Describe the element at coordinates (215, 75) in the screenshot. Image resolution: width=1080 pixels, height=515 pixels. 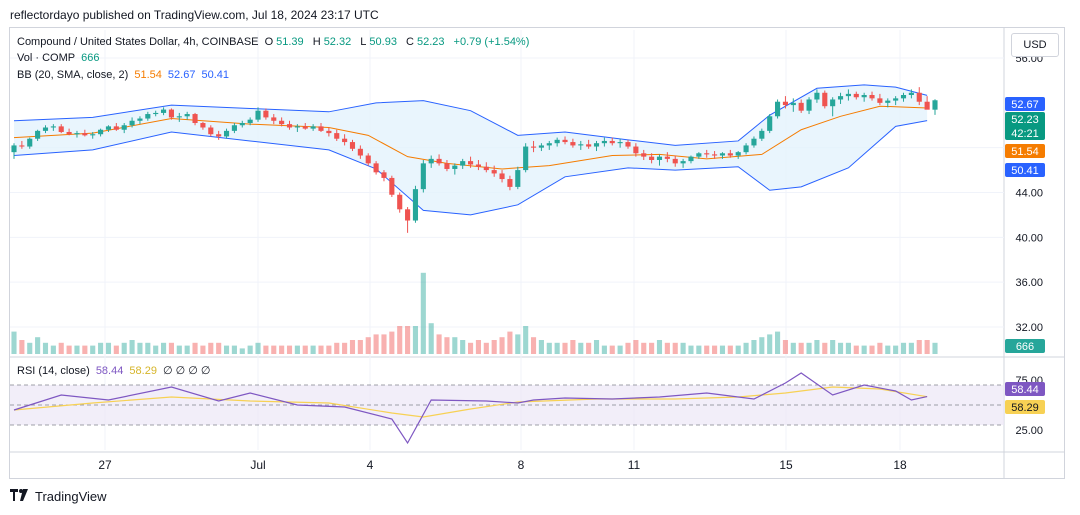
I see `bb-lower-value: 50.41` at that location.